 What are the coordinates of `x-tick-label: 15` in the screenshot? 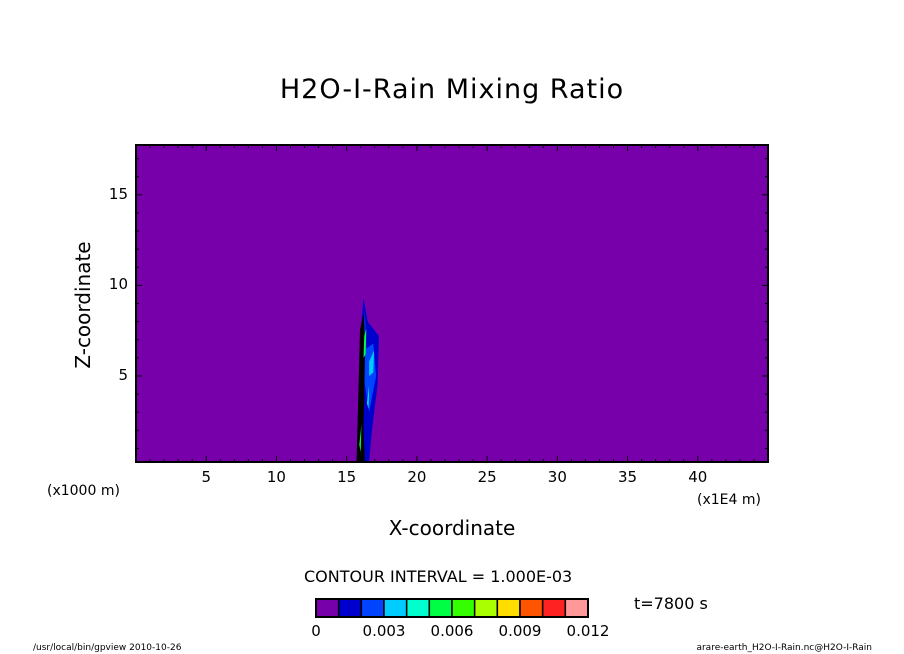 It's located at (347, 477).